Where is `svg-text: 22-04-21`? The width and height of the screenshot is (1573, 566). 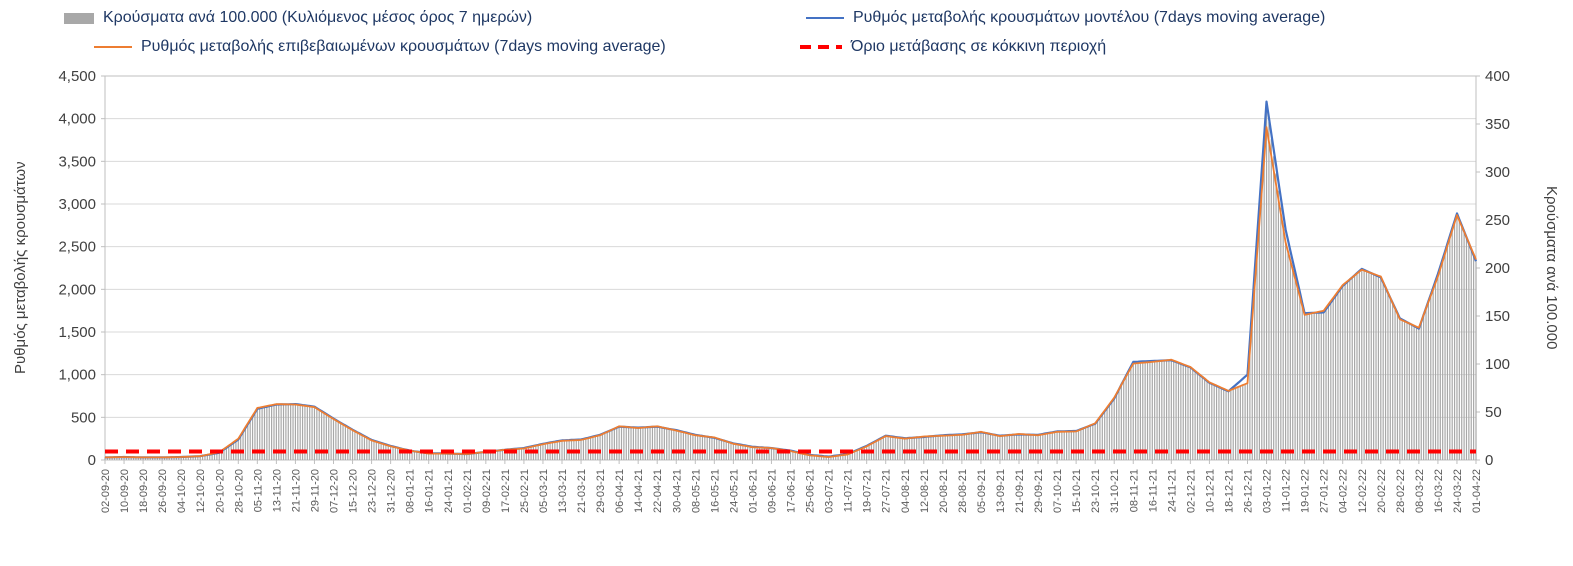
svg-text: 22-04-21 is located at coordinates (658, 491).